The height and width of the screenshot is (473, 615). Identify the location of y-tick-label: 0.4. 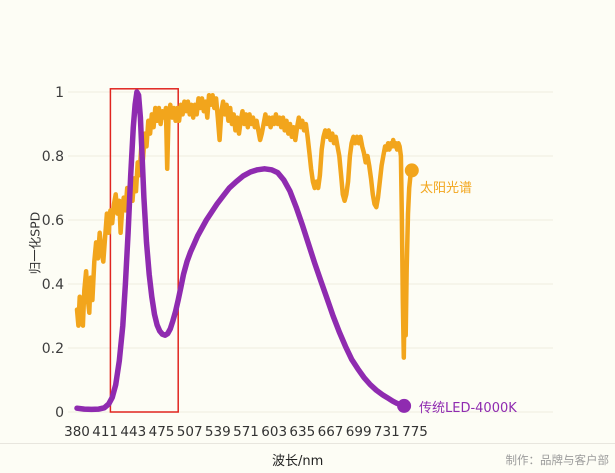
(53, 285).